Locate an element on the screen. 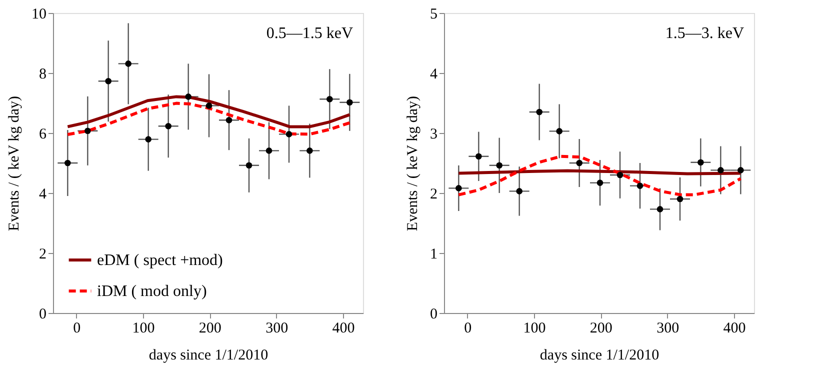 The height and width of the screenshot is (390, 830). y-tick-label: 8 is located at coordinates (42, 74).